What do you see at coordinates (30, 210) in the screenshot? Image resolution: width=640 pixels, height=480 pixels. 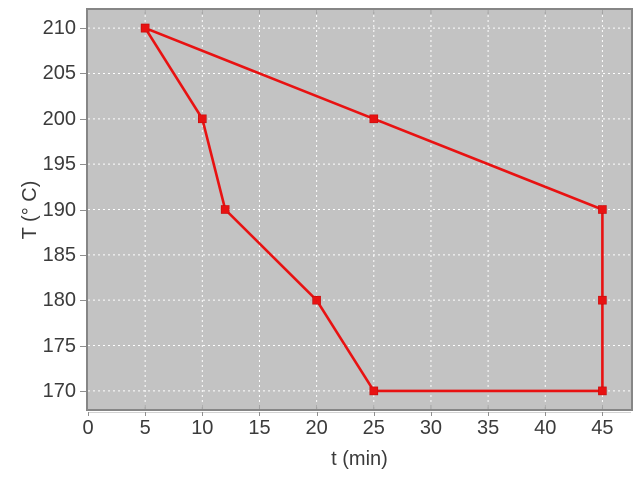 I see `y-axis-title: T (° C)` at bounding box center [30, 210].